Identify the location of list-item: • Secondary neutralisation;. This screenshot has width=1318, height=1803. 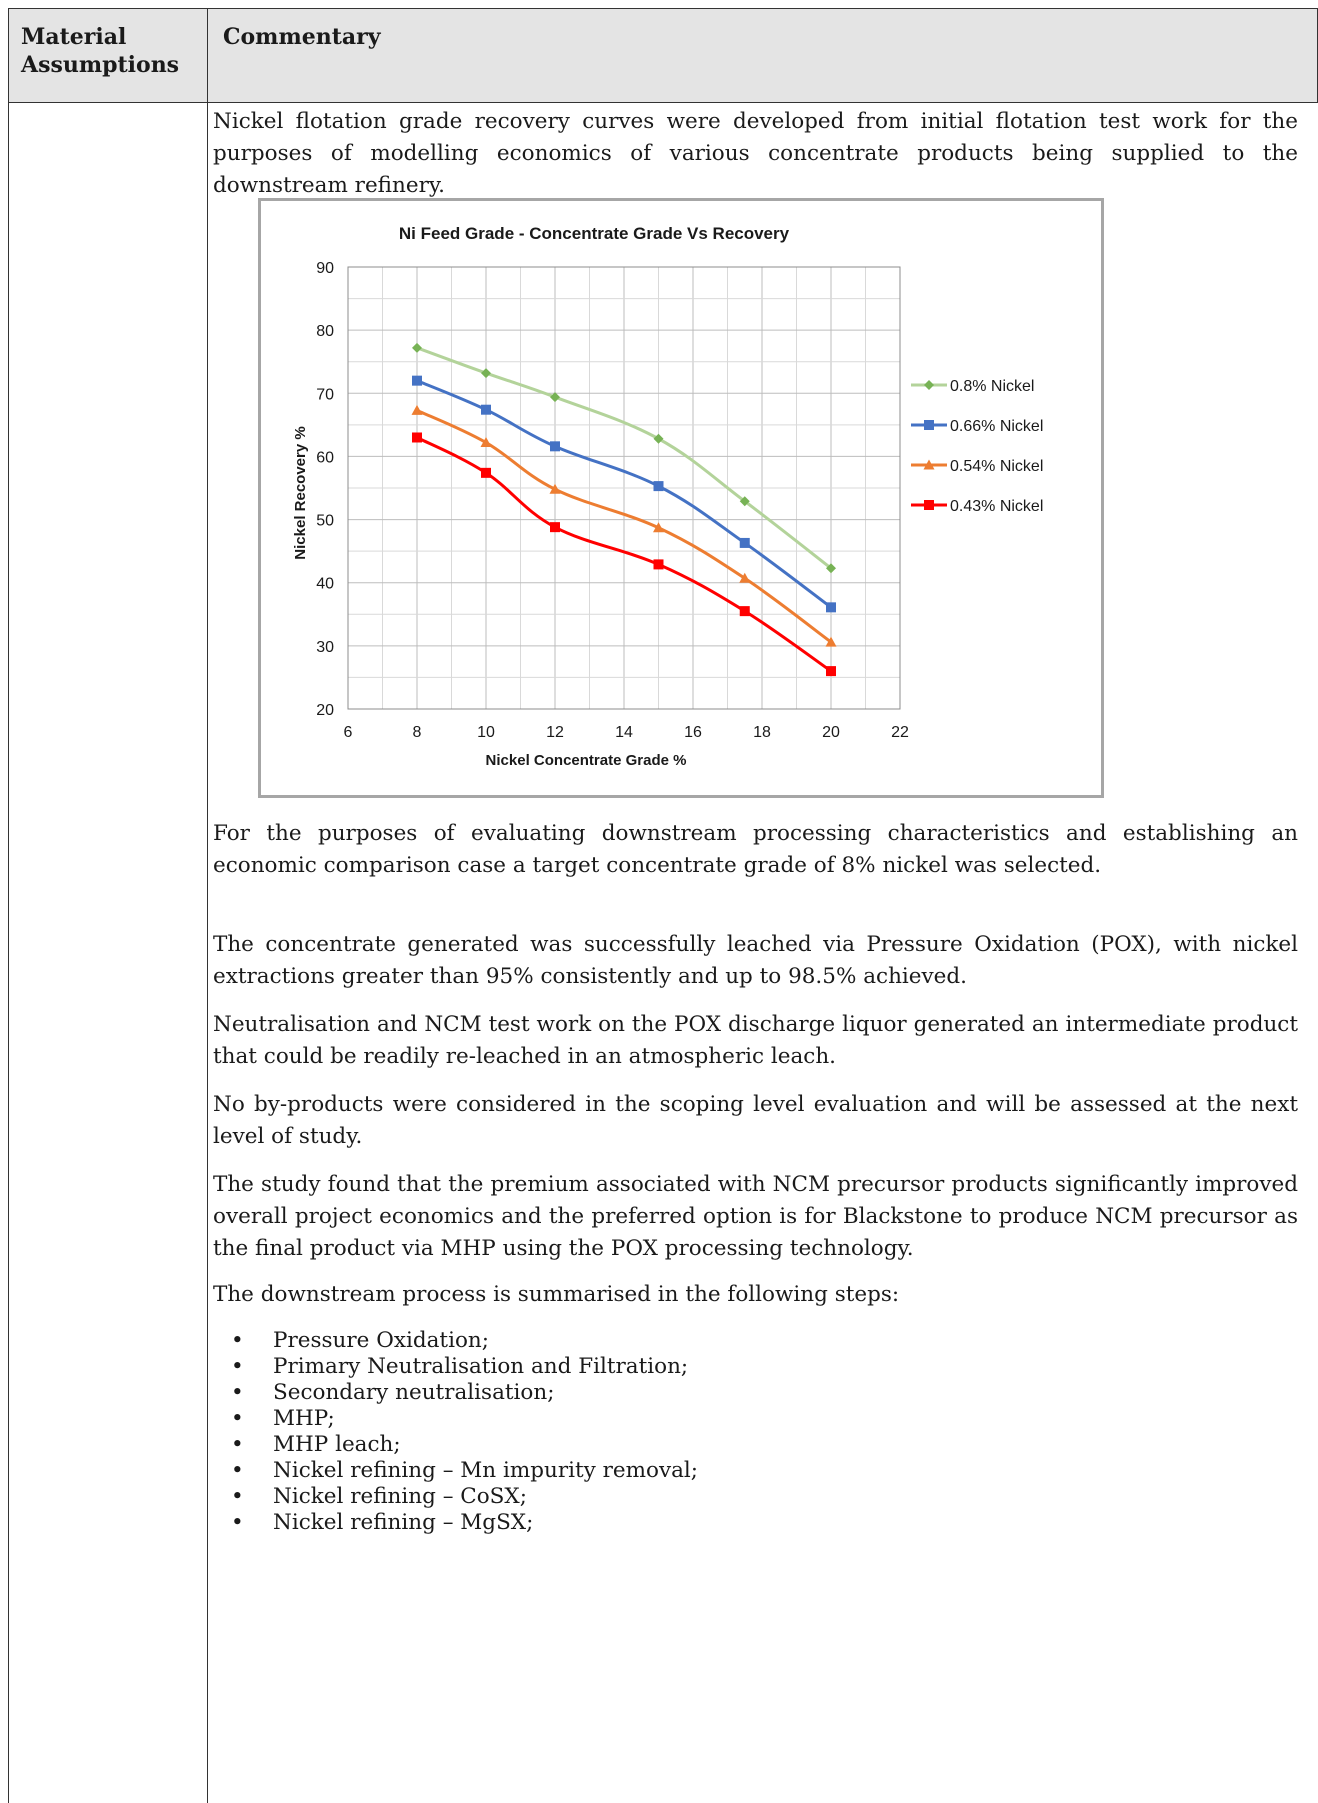
(755, 1393).